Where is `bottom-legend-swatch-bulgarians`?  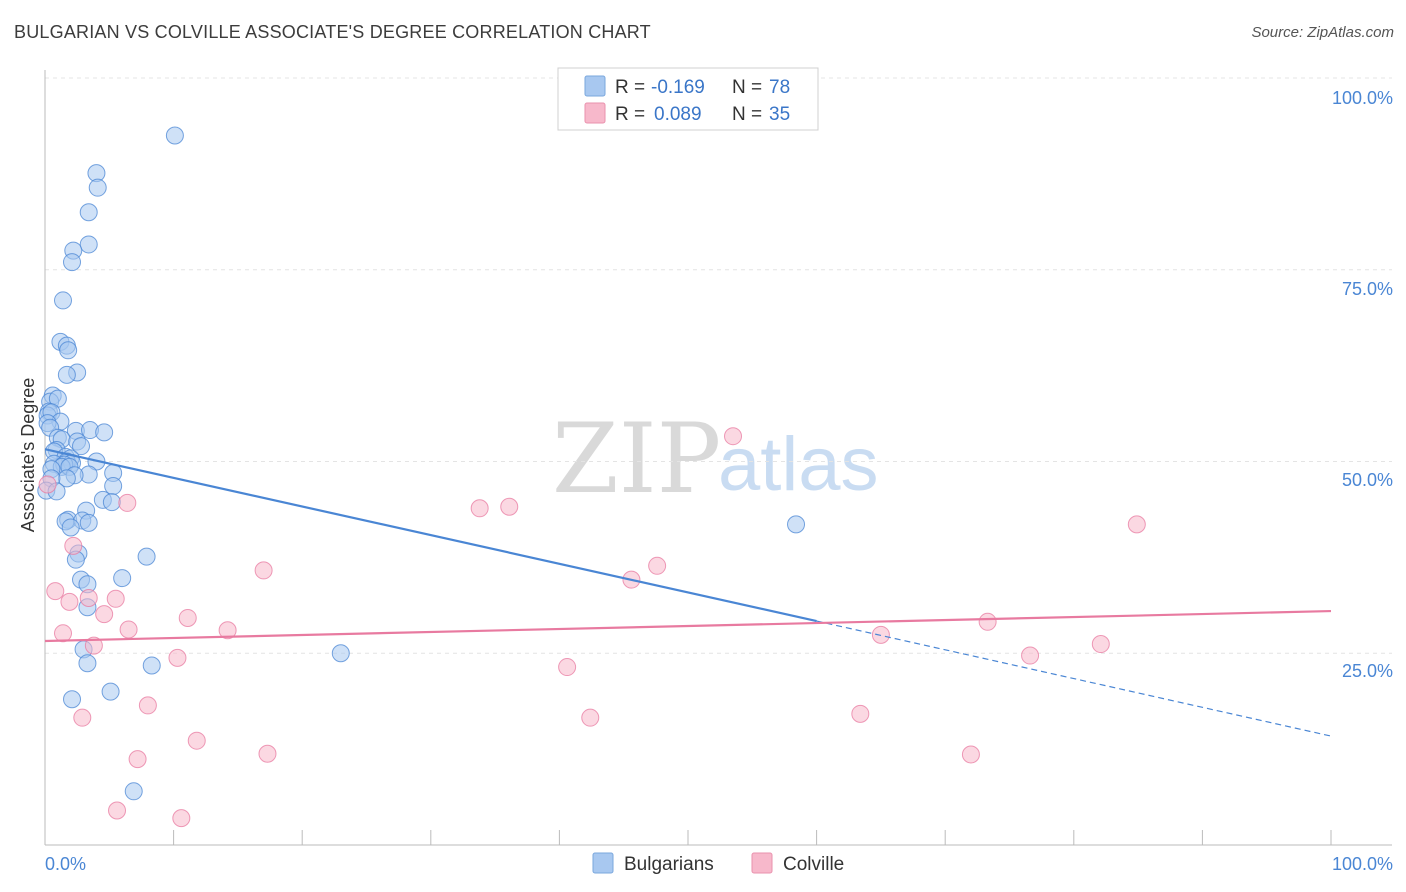
bottom-legend-swatch-bulgarians is located at coordinates (603, 863).